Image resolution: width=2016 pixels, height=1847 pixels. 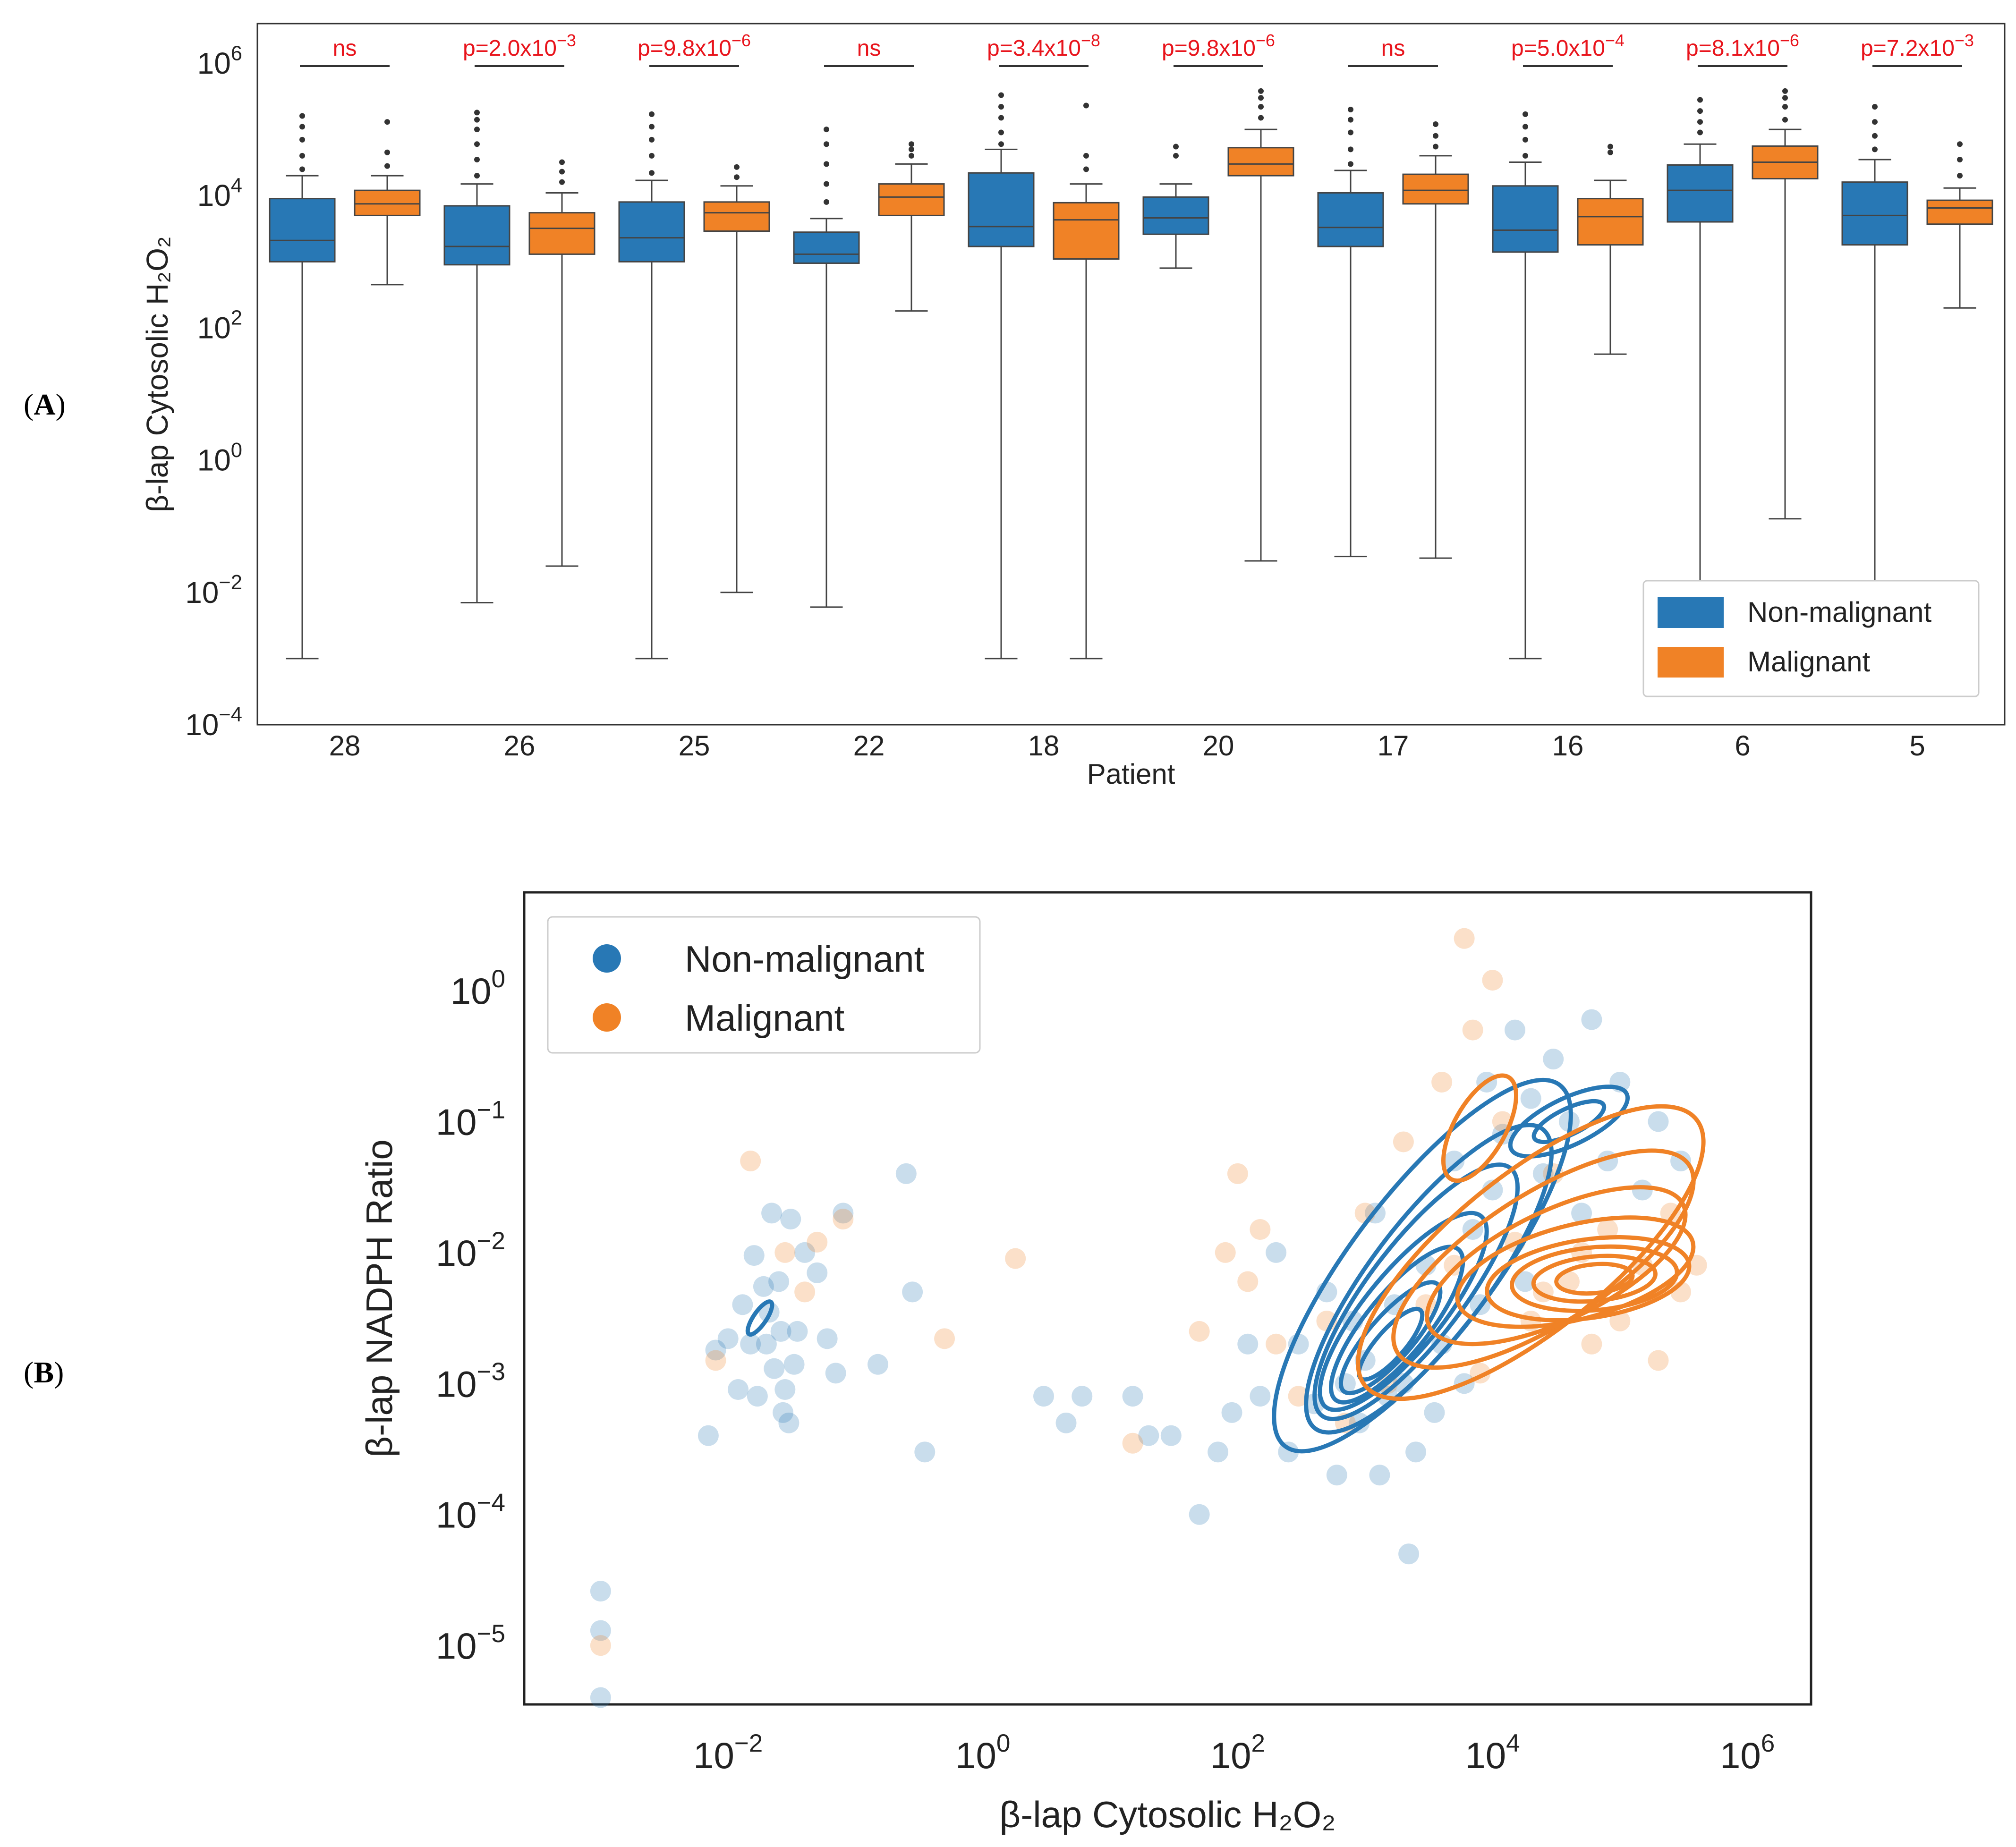 What do you see at coordinates (1167, 1814) in the screenshot?
I see `x-axis-label: β-lap Cytosolic H₂O₂` at bounding box center [1167, 1814].